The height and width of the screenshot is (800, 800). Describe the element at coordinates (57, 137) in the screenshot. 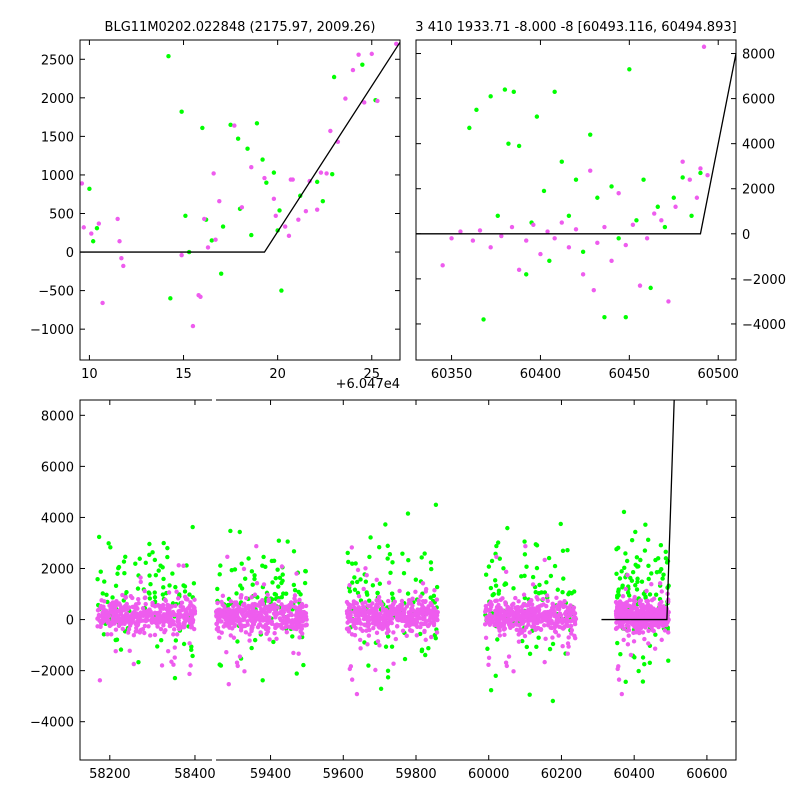

I see `y-tick-label: 1500` at that location.